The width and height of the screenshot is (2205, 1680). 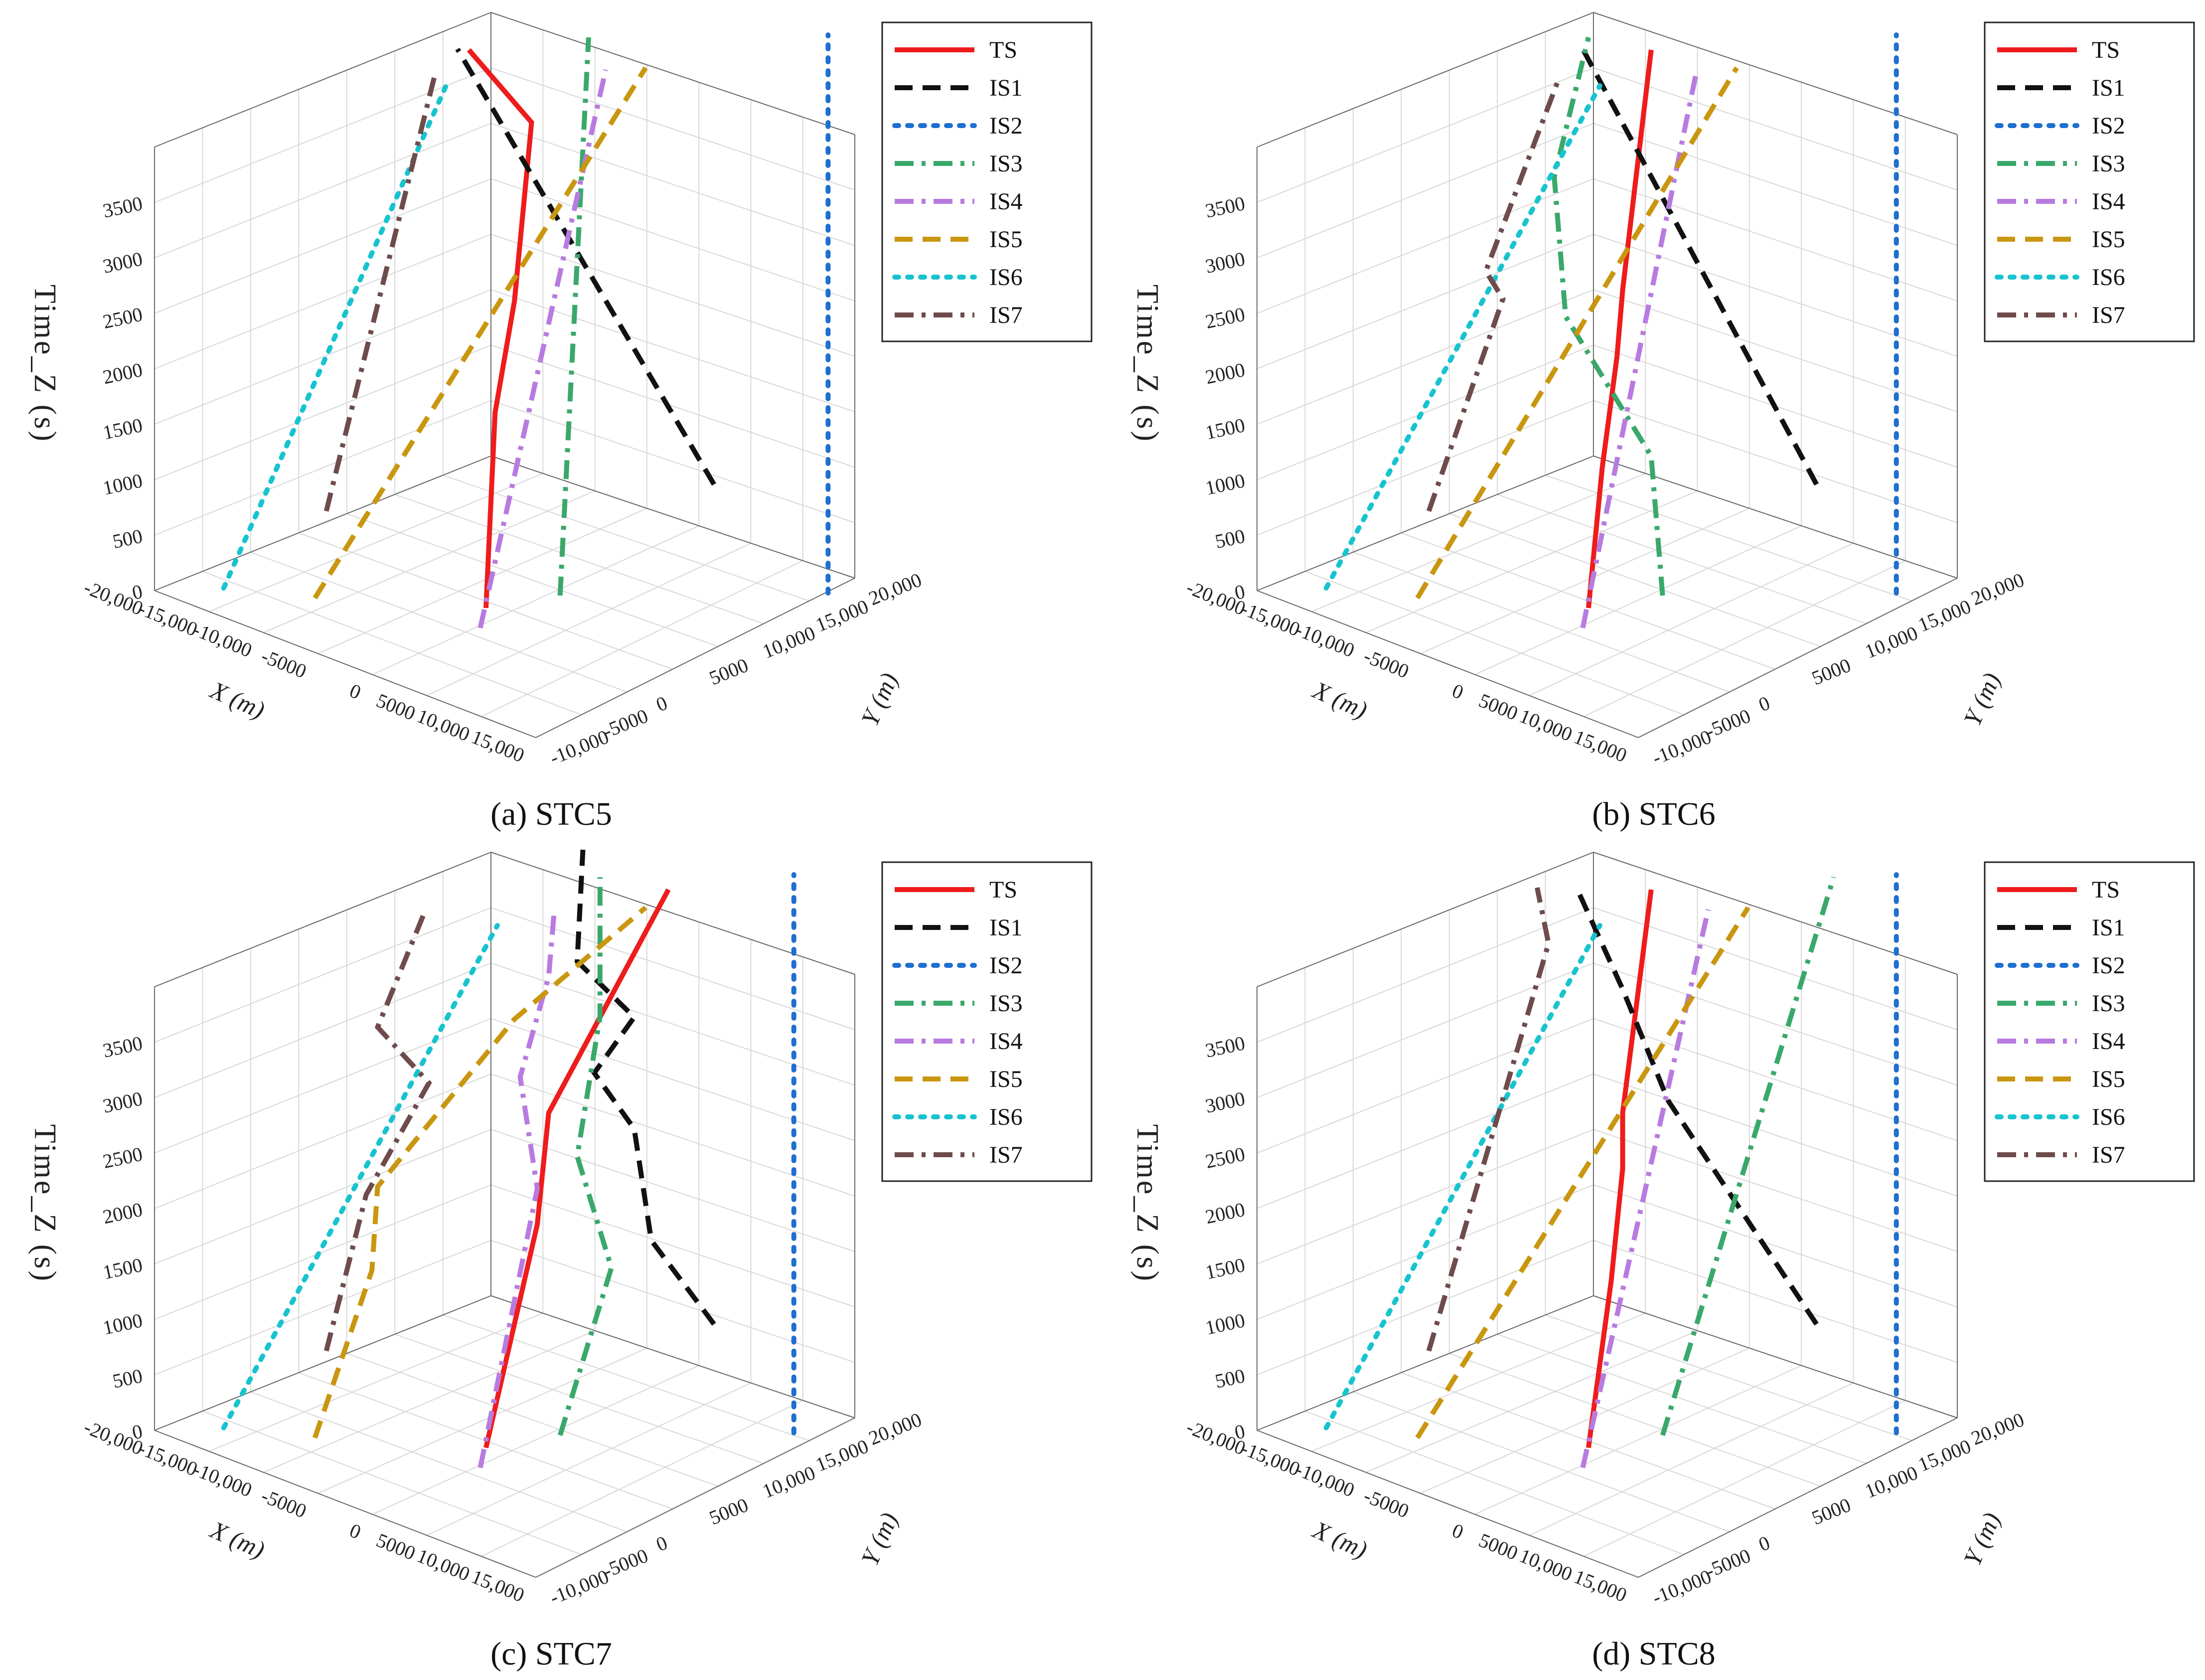 I want to click on series-line-is4, so click(x=517, y=1189).